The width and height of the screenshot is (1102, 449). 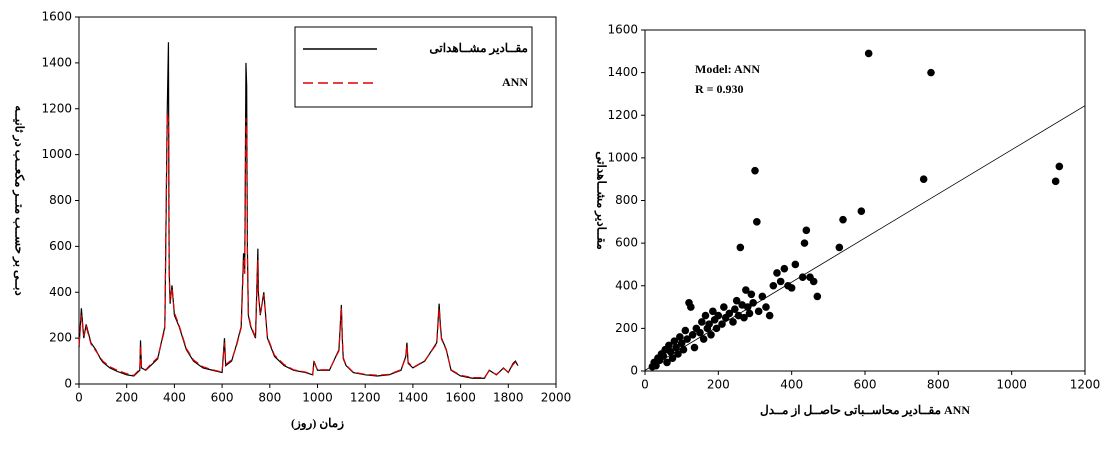 What do you see at coordinates (18, 200) in the screenshot?
I see `y-axis-label: دبــی بر حســب متــر مکعــب در ثانیــه` at bounding box center [18, 200].